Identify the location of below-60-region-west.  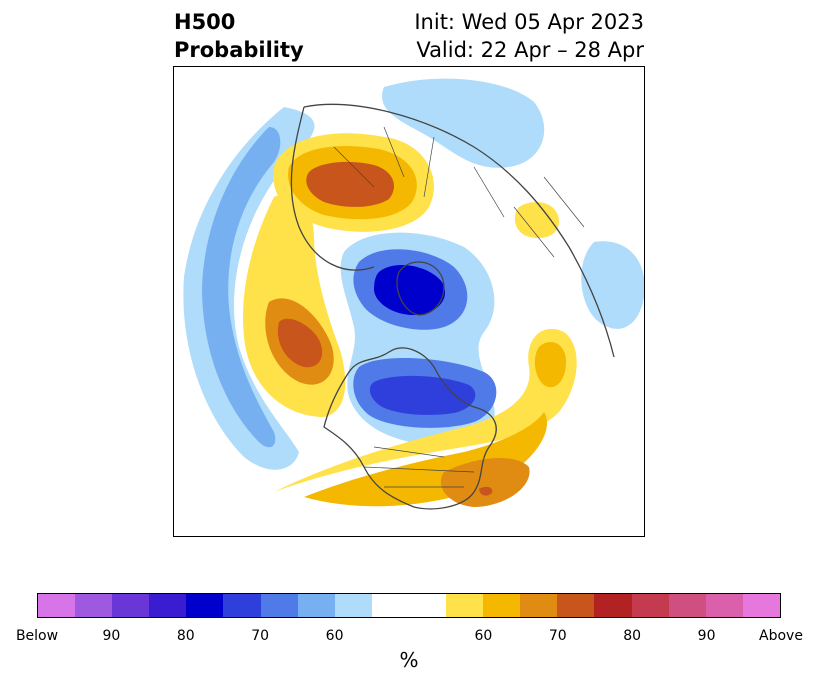
(249, 288).